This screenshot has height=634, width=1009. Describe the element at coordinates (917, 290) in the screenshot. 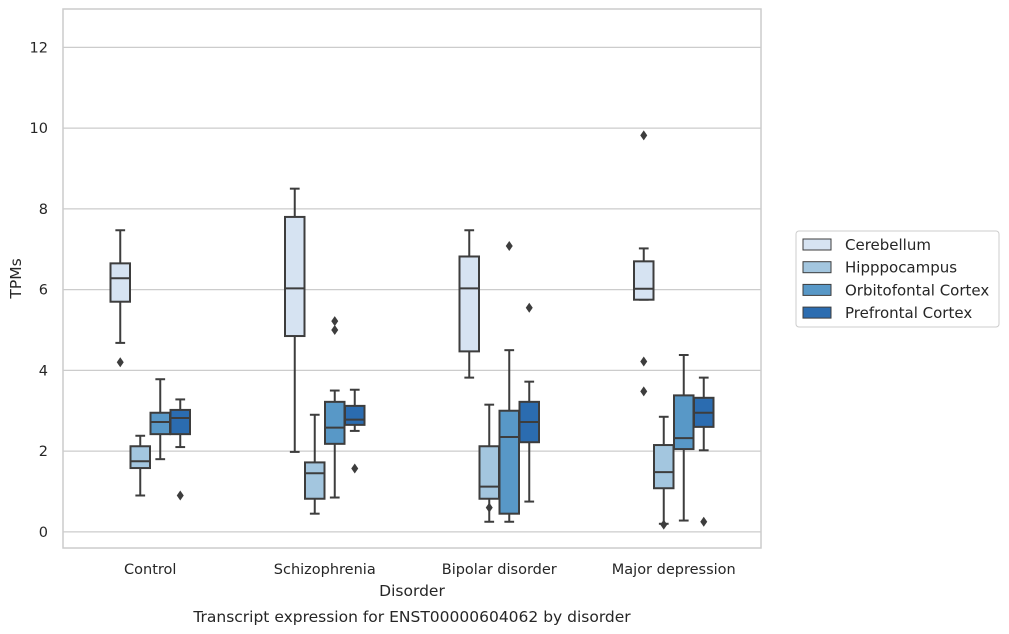

I see `legend-label: Orbitofontal Cortex` at that location.